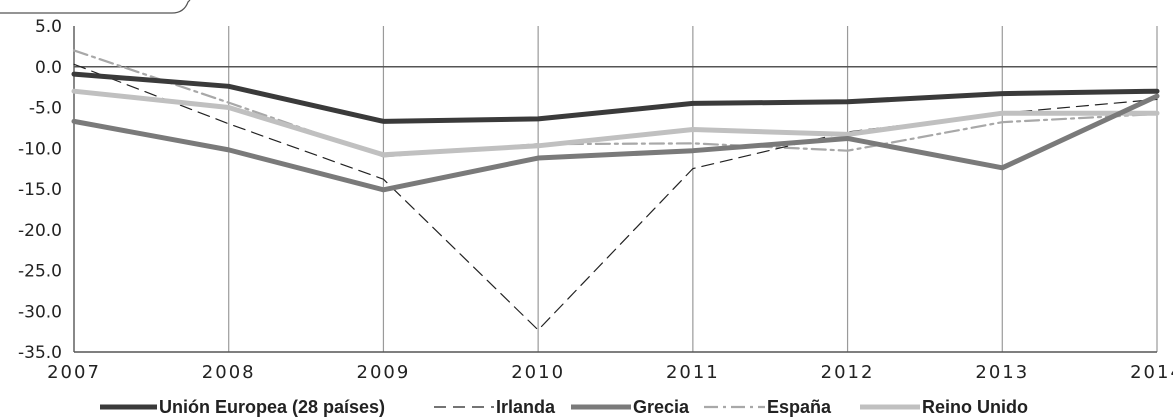 This screenshot has width=1173, height=418. What do you see at coordinates (272, 407) in the screenshot?
I see `legend-label: Unión Europea (28 países)` at bounding box center [272, 407].